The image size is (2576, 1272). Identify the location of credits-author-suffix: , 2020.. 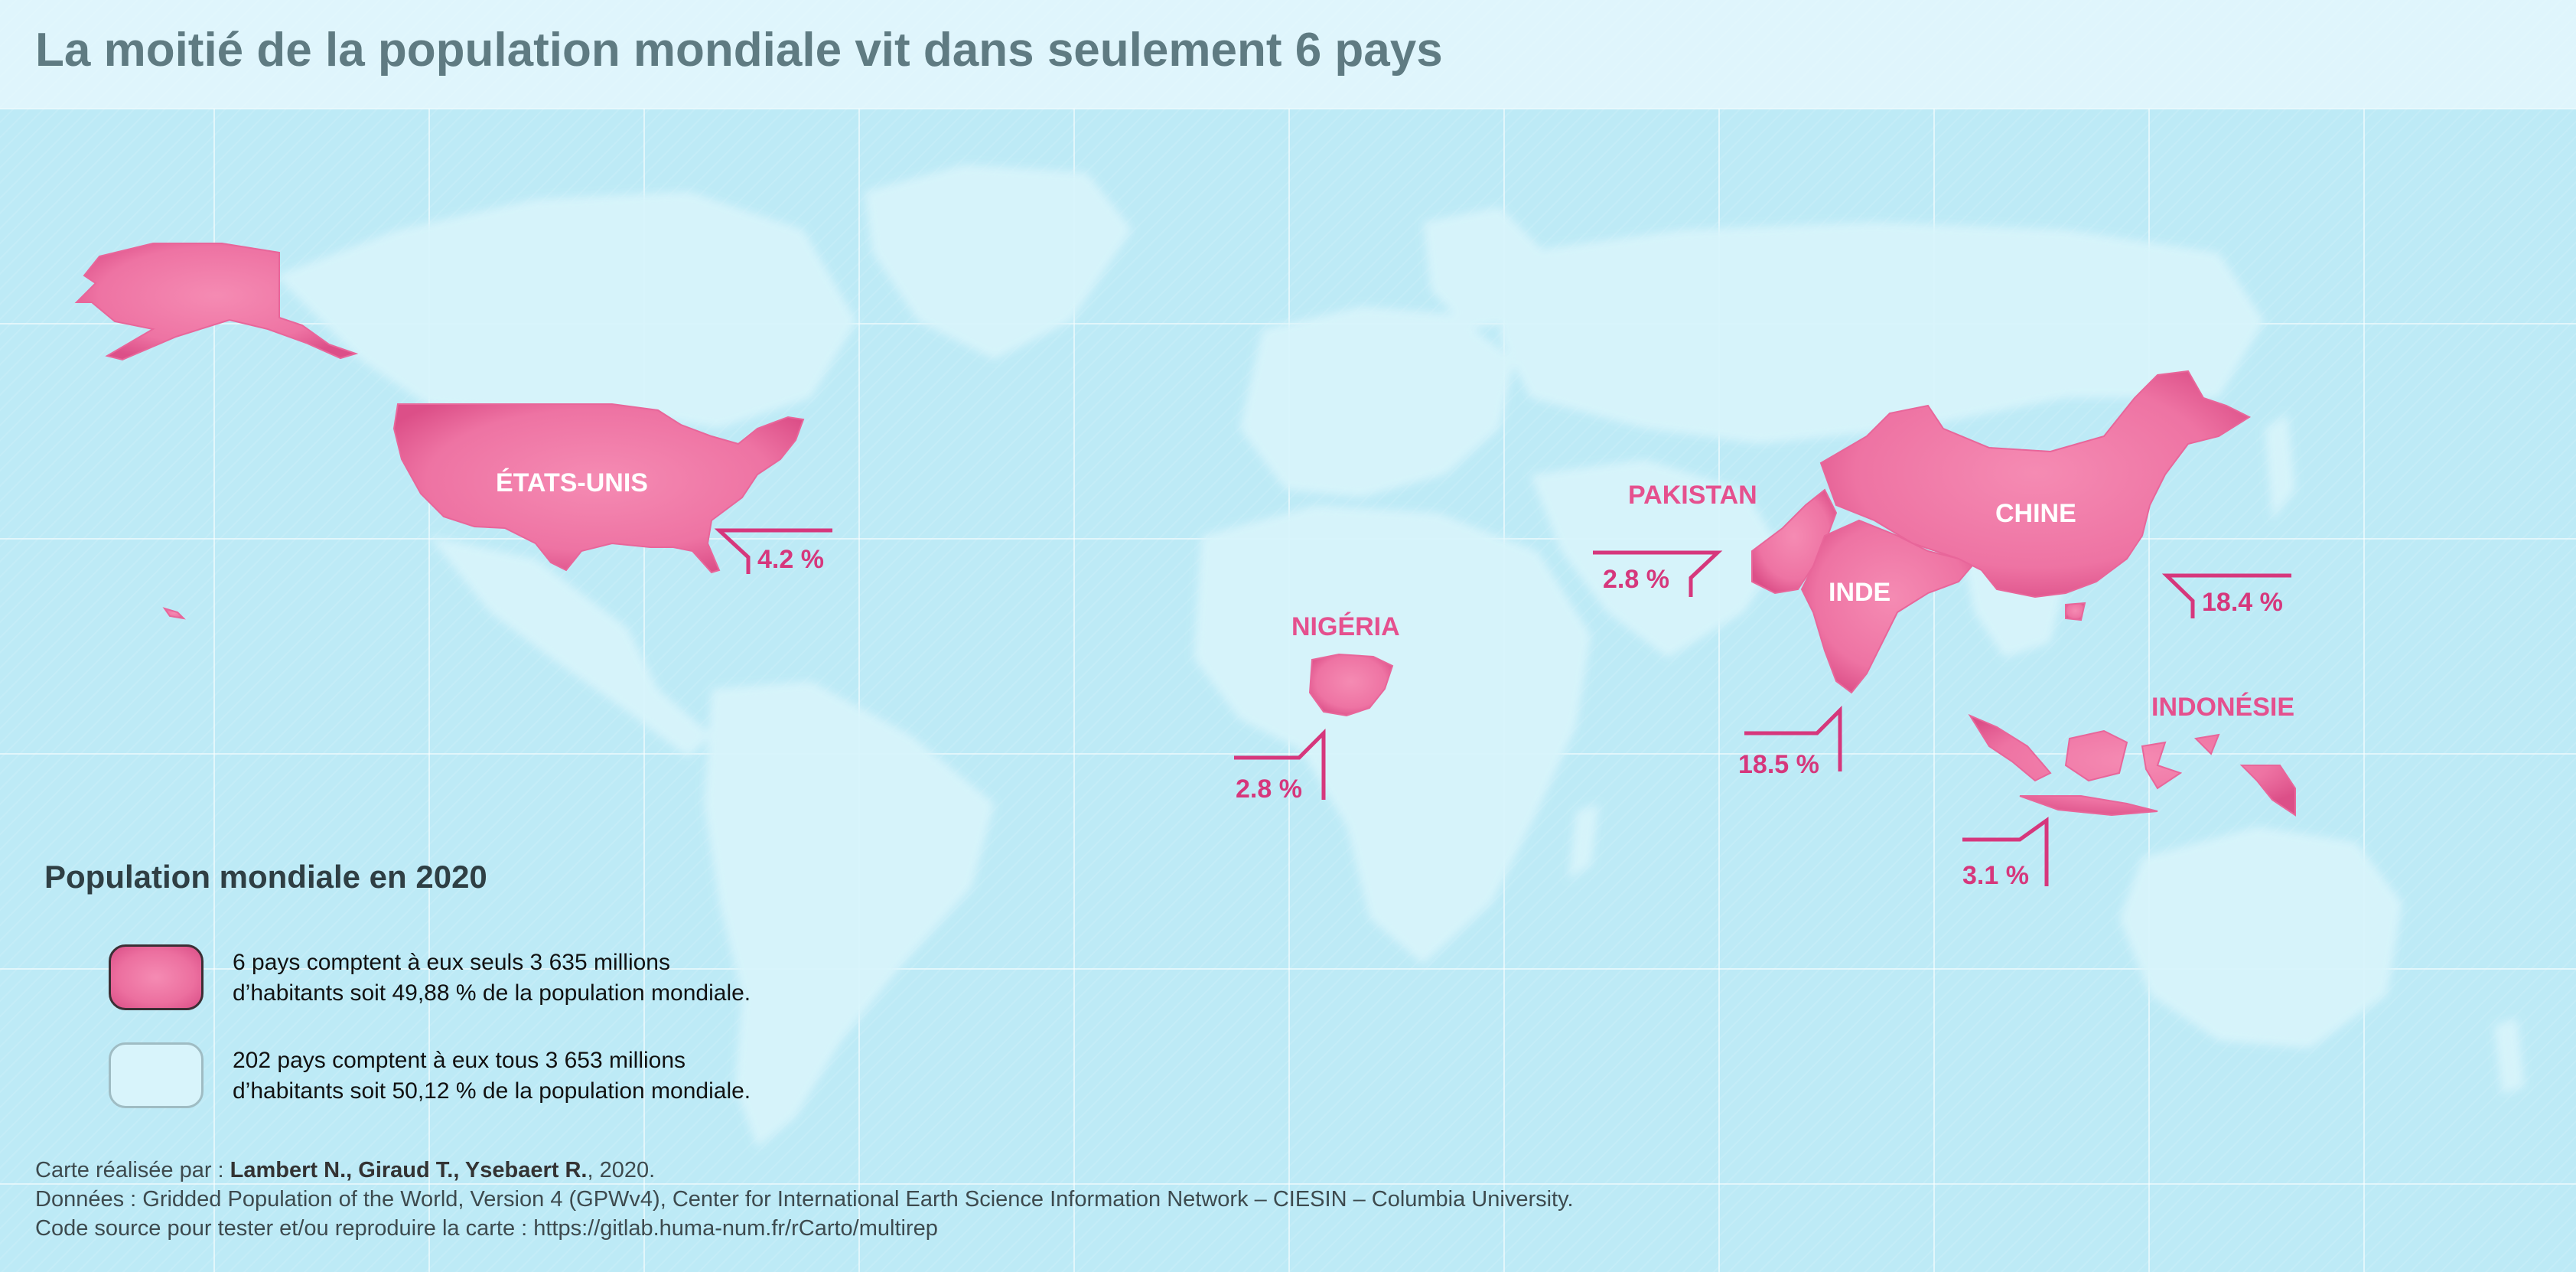
(622, 1170).